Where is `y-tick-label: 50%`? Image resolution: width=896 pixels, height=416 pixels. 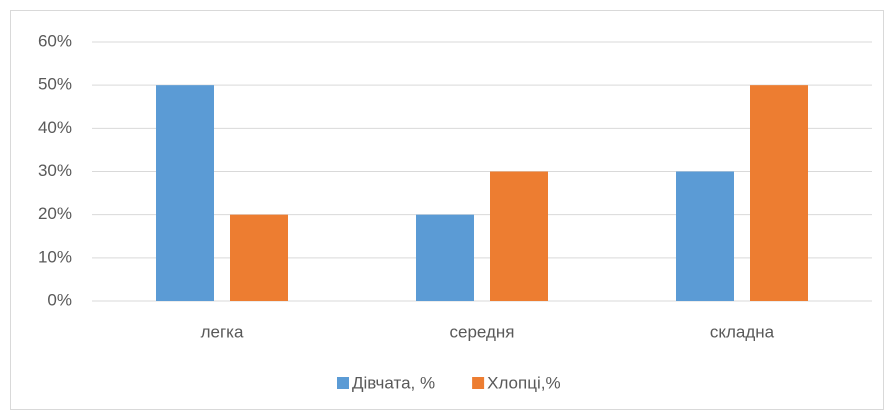 y-tick-label: 50% is located at coordinates (55, 84).